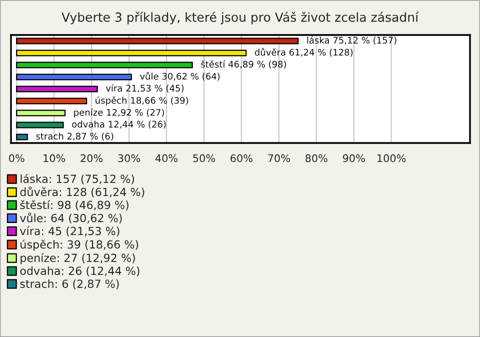  What do you see at coordinates (142, 101) in the screenshot?
I see `data-label: úspěch 18,66 % (39)` at bounding box center [142, 101].